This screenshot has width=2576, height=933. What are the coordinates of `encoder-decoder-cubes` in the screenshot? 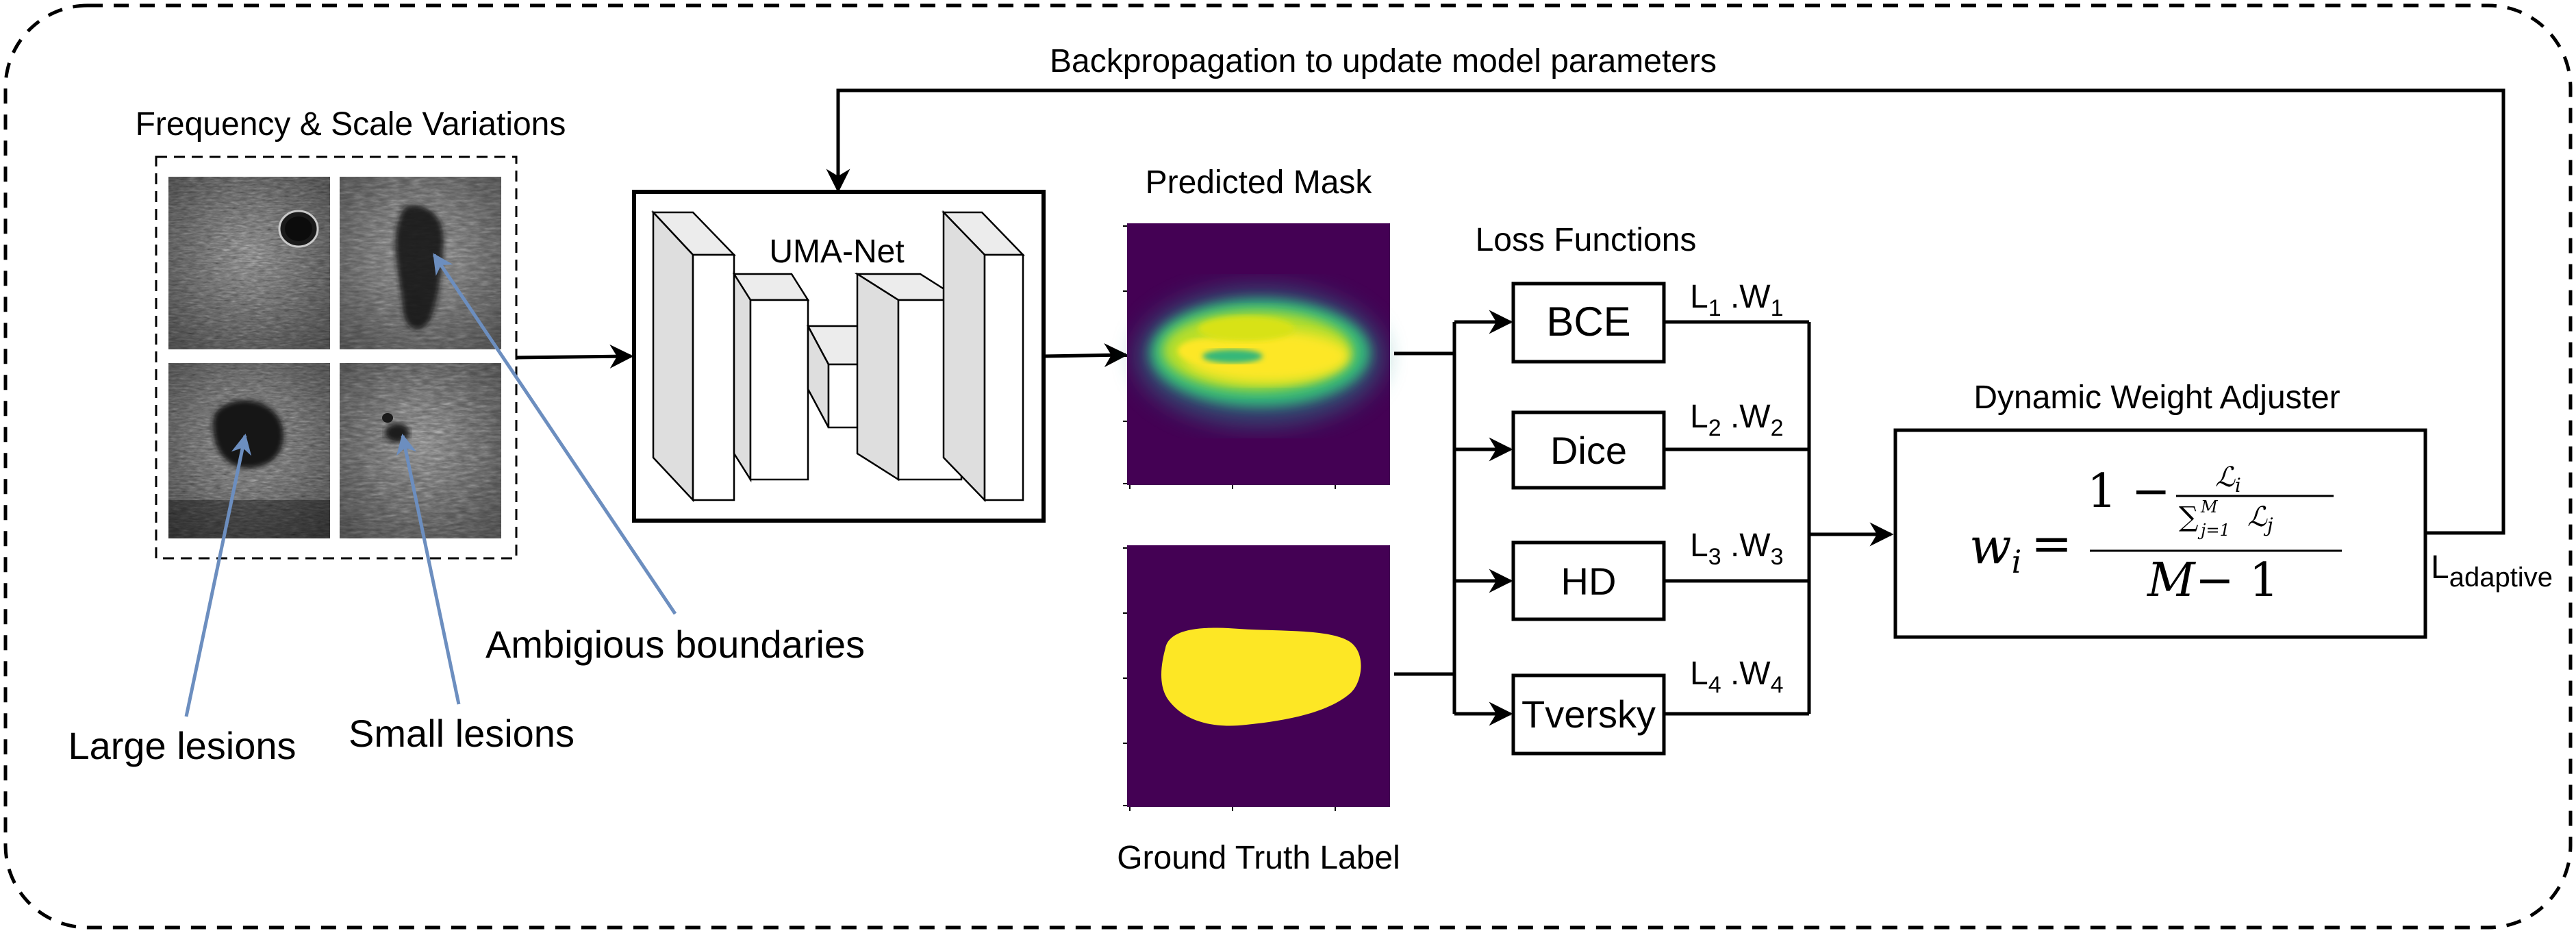 It's located at (838, 356).